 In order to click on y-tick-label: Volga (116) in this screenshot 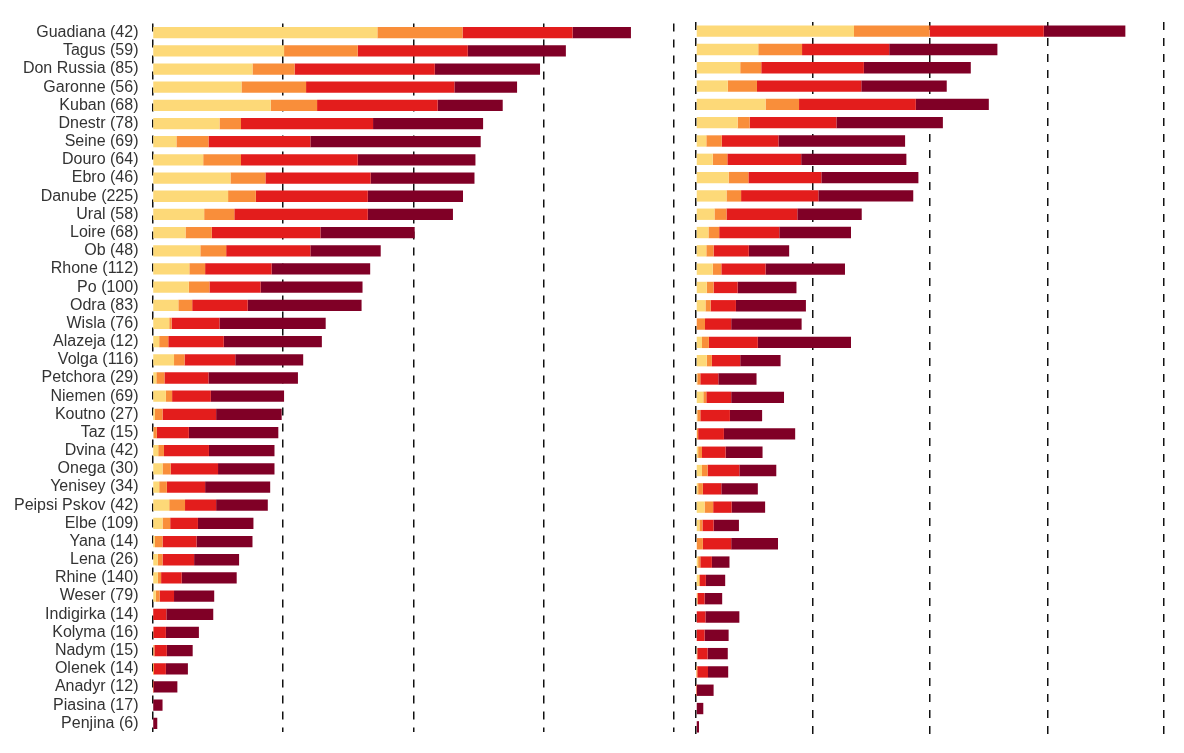, I will do `click(98, 359)`.